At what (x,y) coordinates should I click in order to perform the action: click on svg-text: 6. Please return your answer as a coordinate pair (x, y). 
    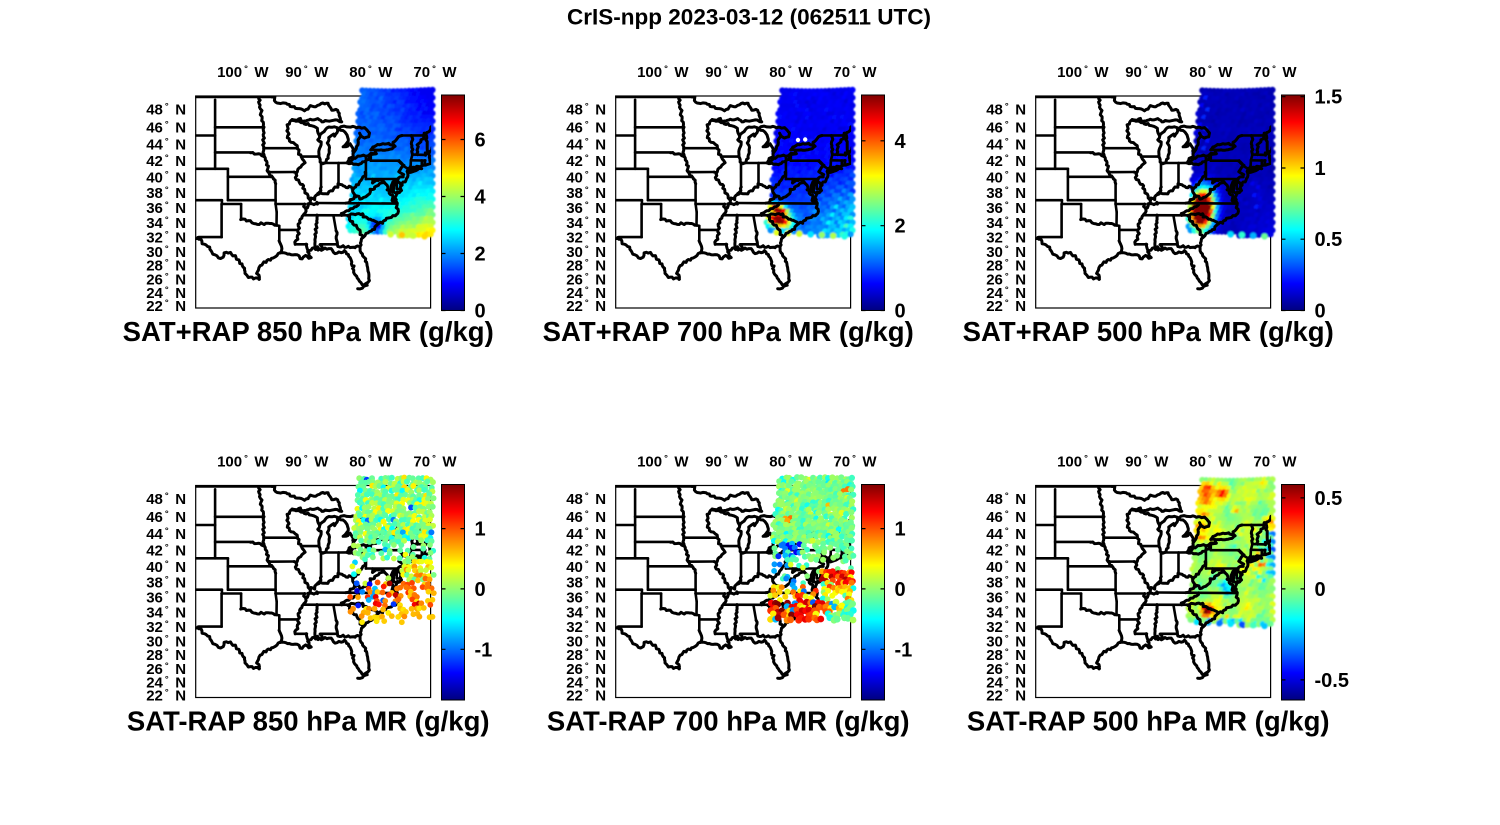
    Looking at the image, I should click on (480, 141).